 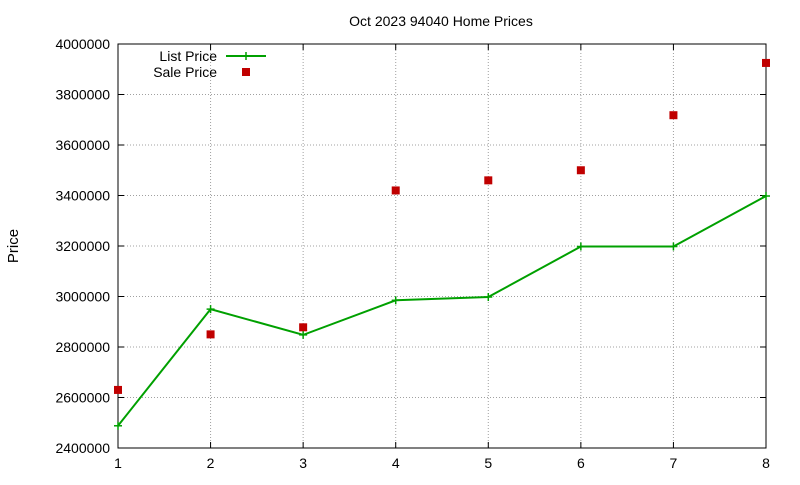 What do you see at coordinates (82, 44) in the screenshot?
I see `y-tick-label: 4000000` at bounding box center [82, 44].